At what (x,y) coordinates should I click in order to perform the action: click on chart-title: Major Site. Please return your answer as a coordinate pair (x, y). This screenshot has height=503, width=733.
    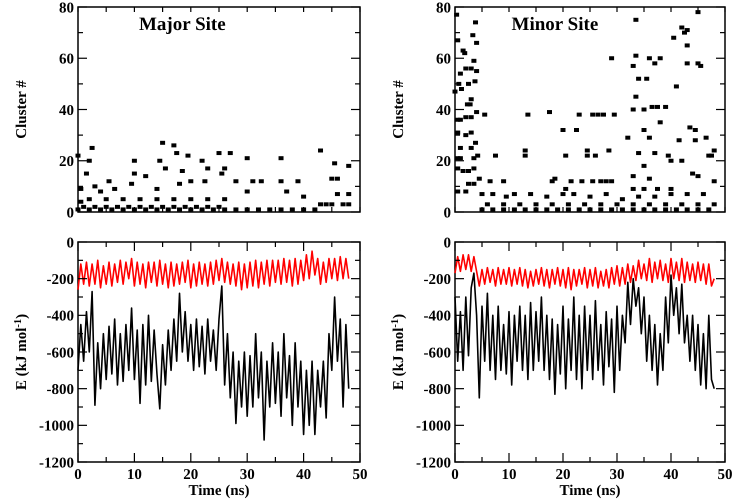
    Looking at the image, I should click on (182, 24).